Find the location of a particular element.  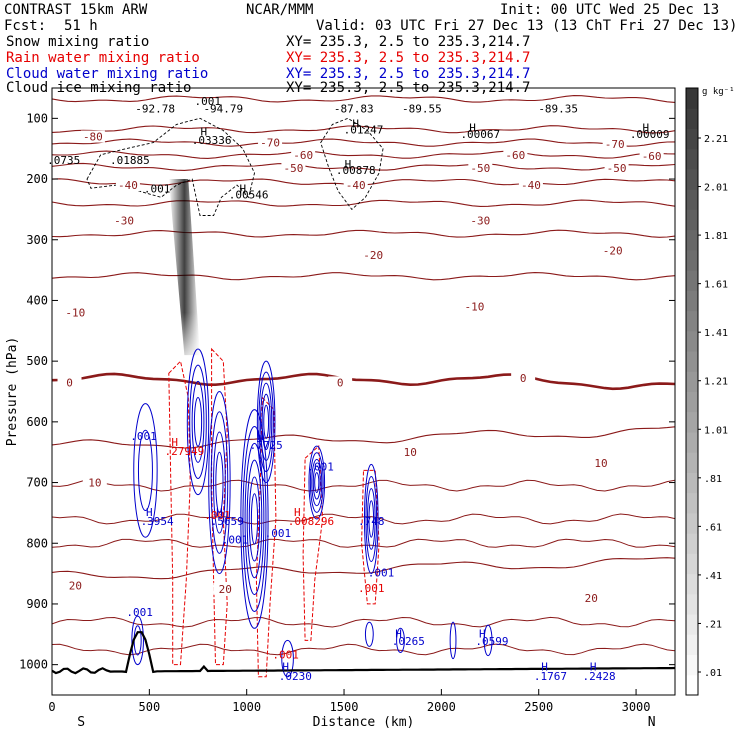

y-tick-label: 400 is located at coordinates (37, 300).